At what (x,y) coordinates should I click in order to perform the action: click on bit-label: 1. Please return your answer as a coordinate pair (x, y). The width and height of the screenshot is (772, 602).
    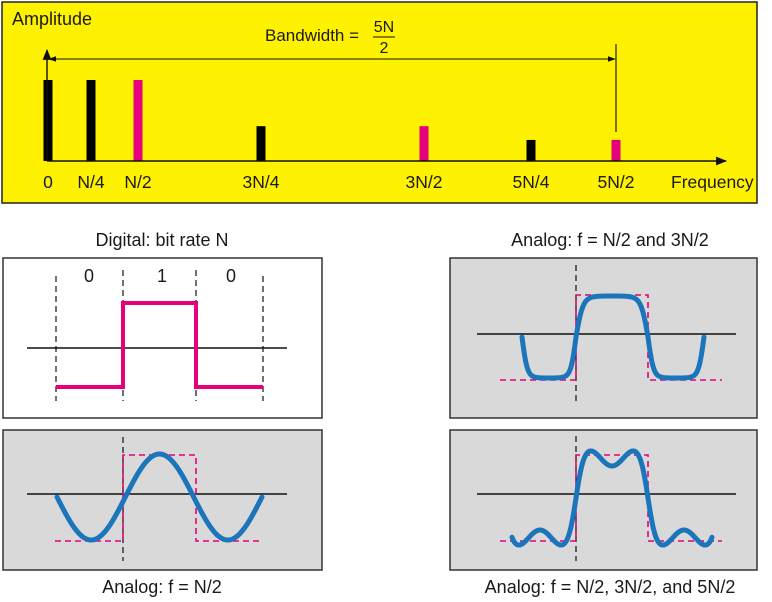
    Looking at the image, I should click on (162, 276).